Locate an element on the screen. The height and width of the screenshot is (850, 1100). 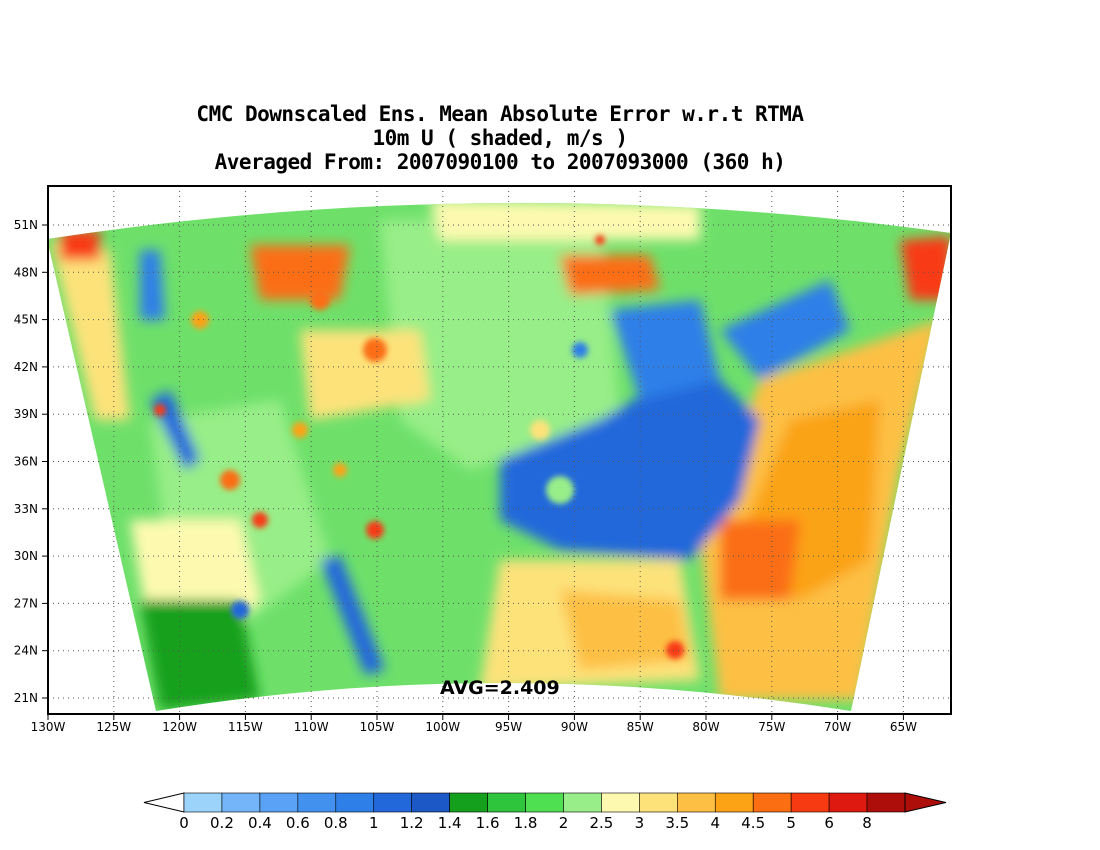
colorbar-label: 0.6 is located at coordinates (298, 823).